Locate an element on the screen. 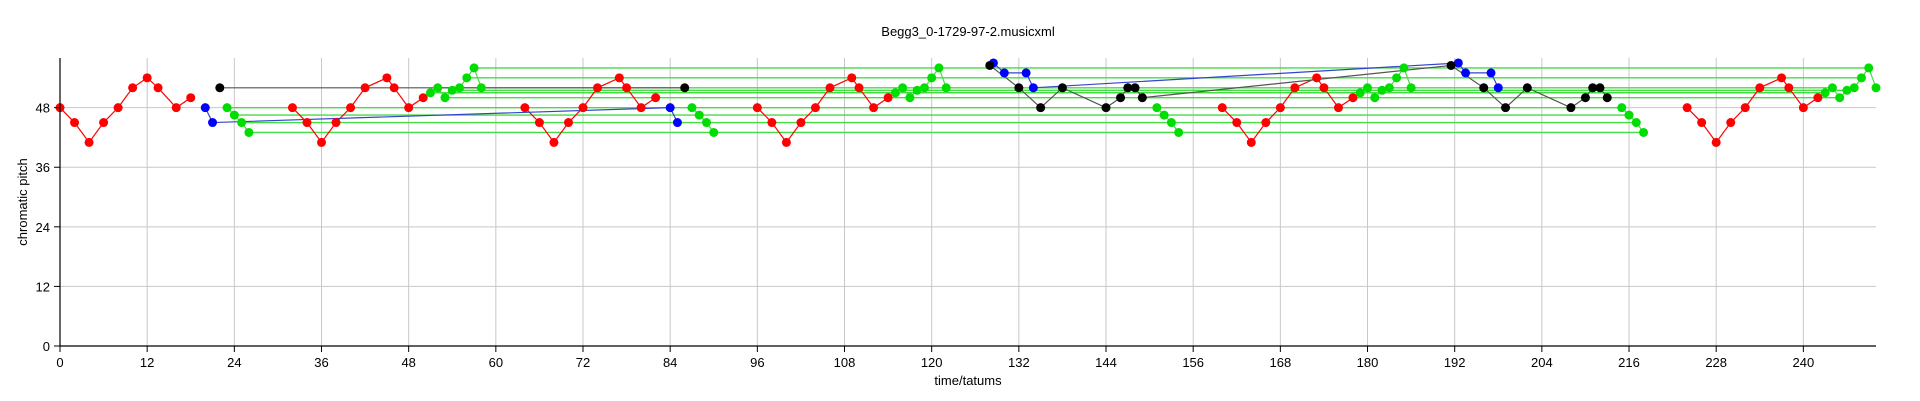 This screenshot has height=401, width=1920. x-tick-label: 12 is located at coordinates (147, 362).